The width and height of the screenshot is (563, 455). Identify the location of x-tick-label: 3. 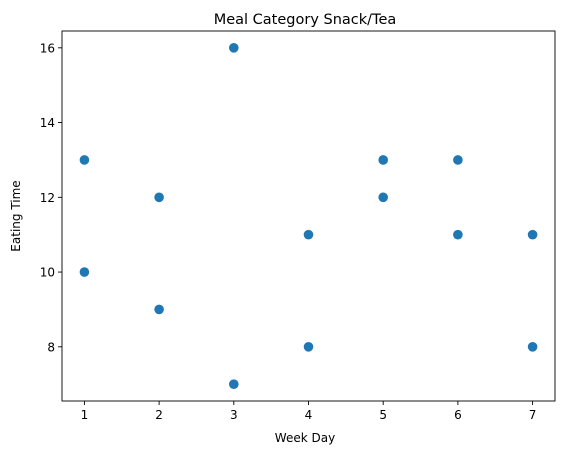
(234, 415).